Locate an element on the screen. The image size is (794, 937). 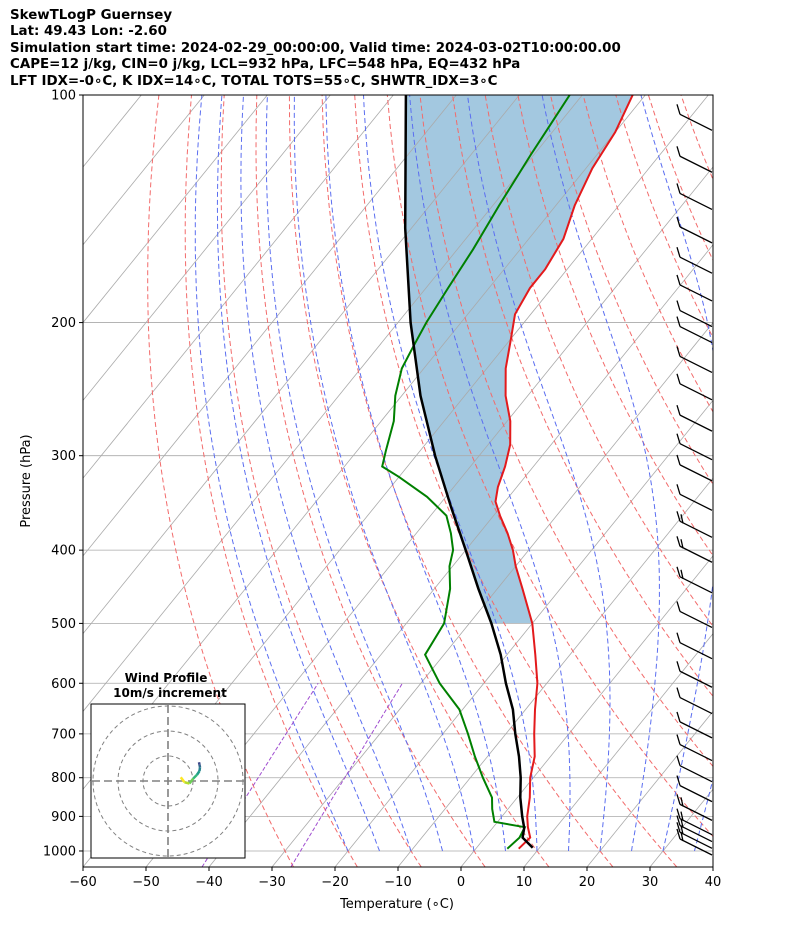
isotherm--140 is located at coordinates (144, 170).